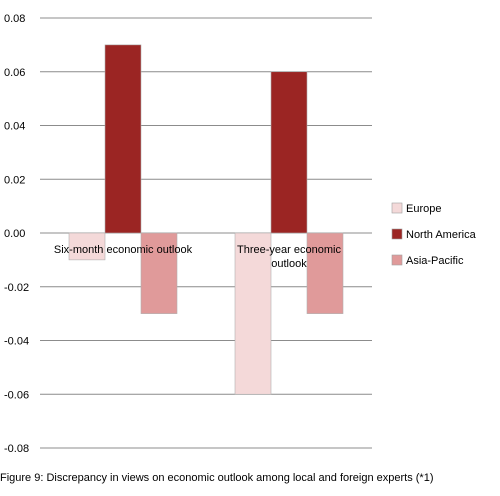 The height and width of the screenshot is (496, 500). Describe the element at coordinates (14, 19) in the screenshot. I see `y-tick-label: 0.08` at that location.